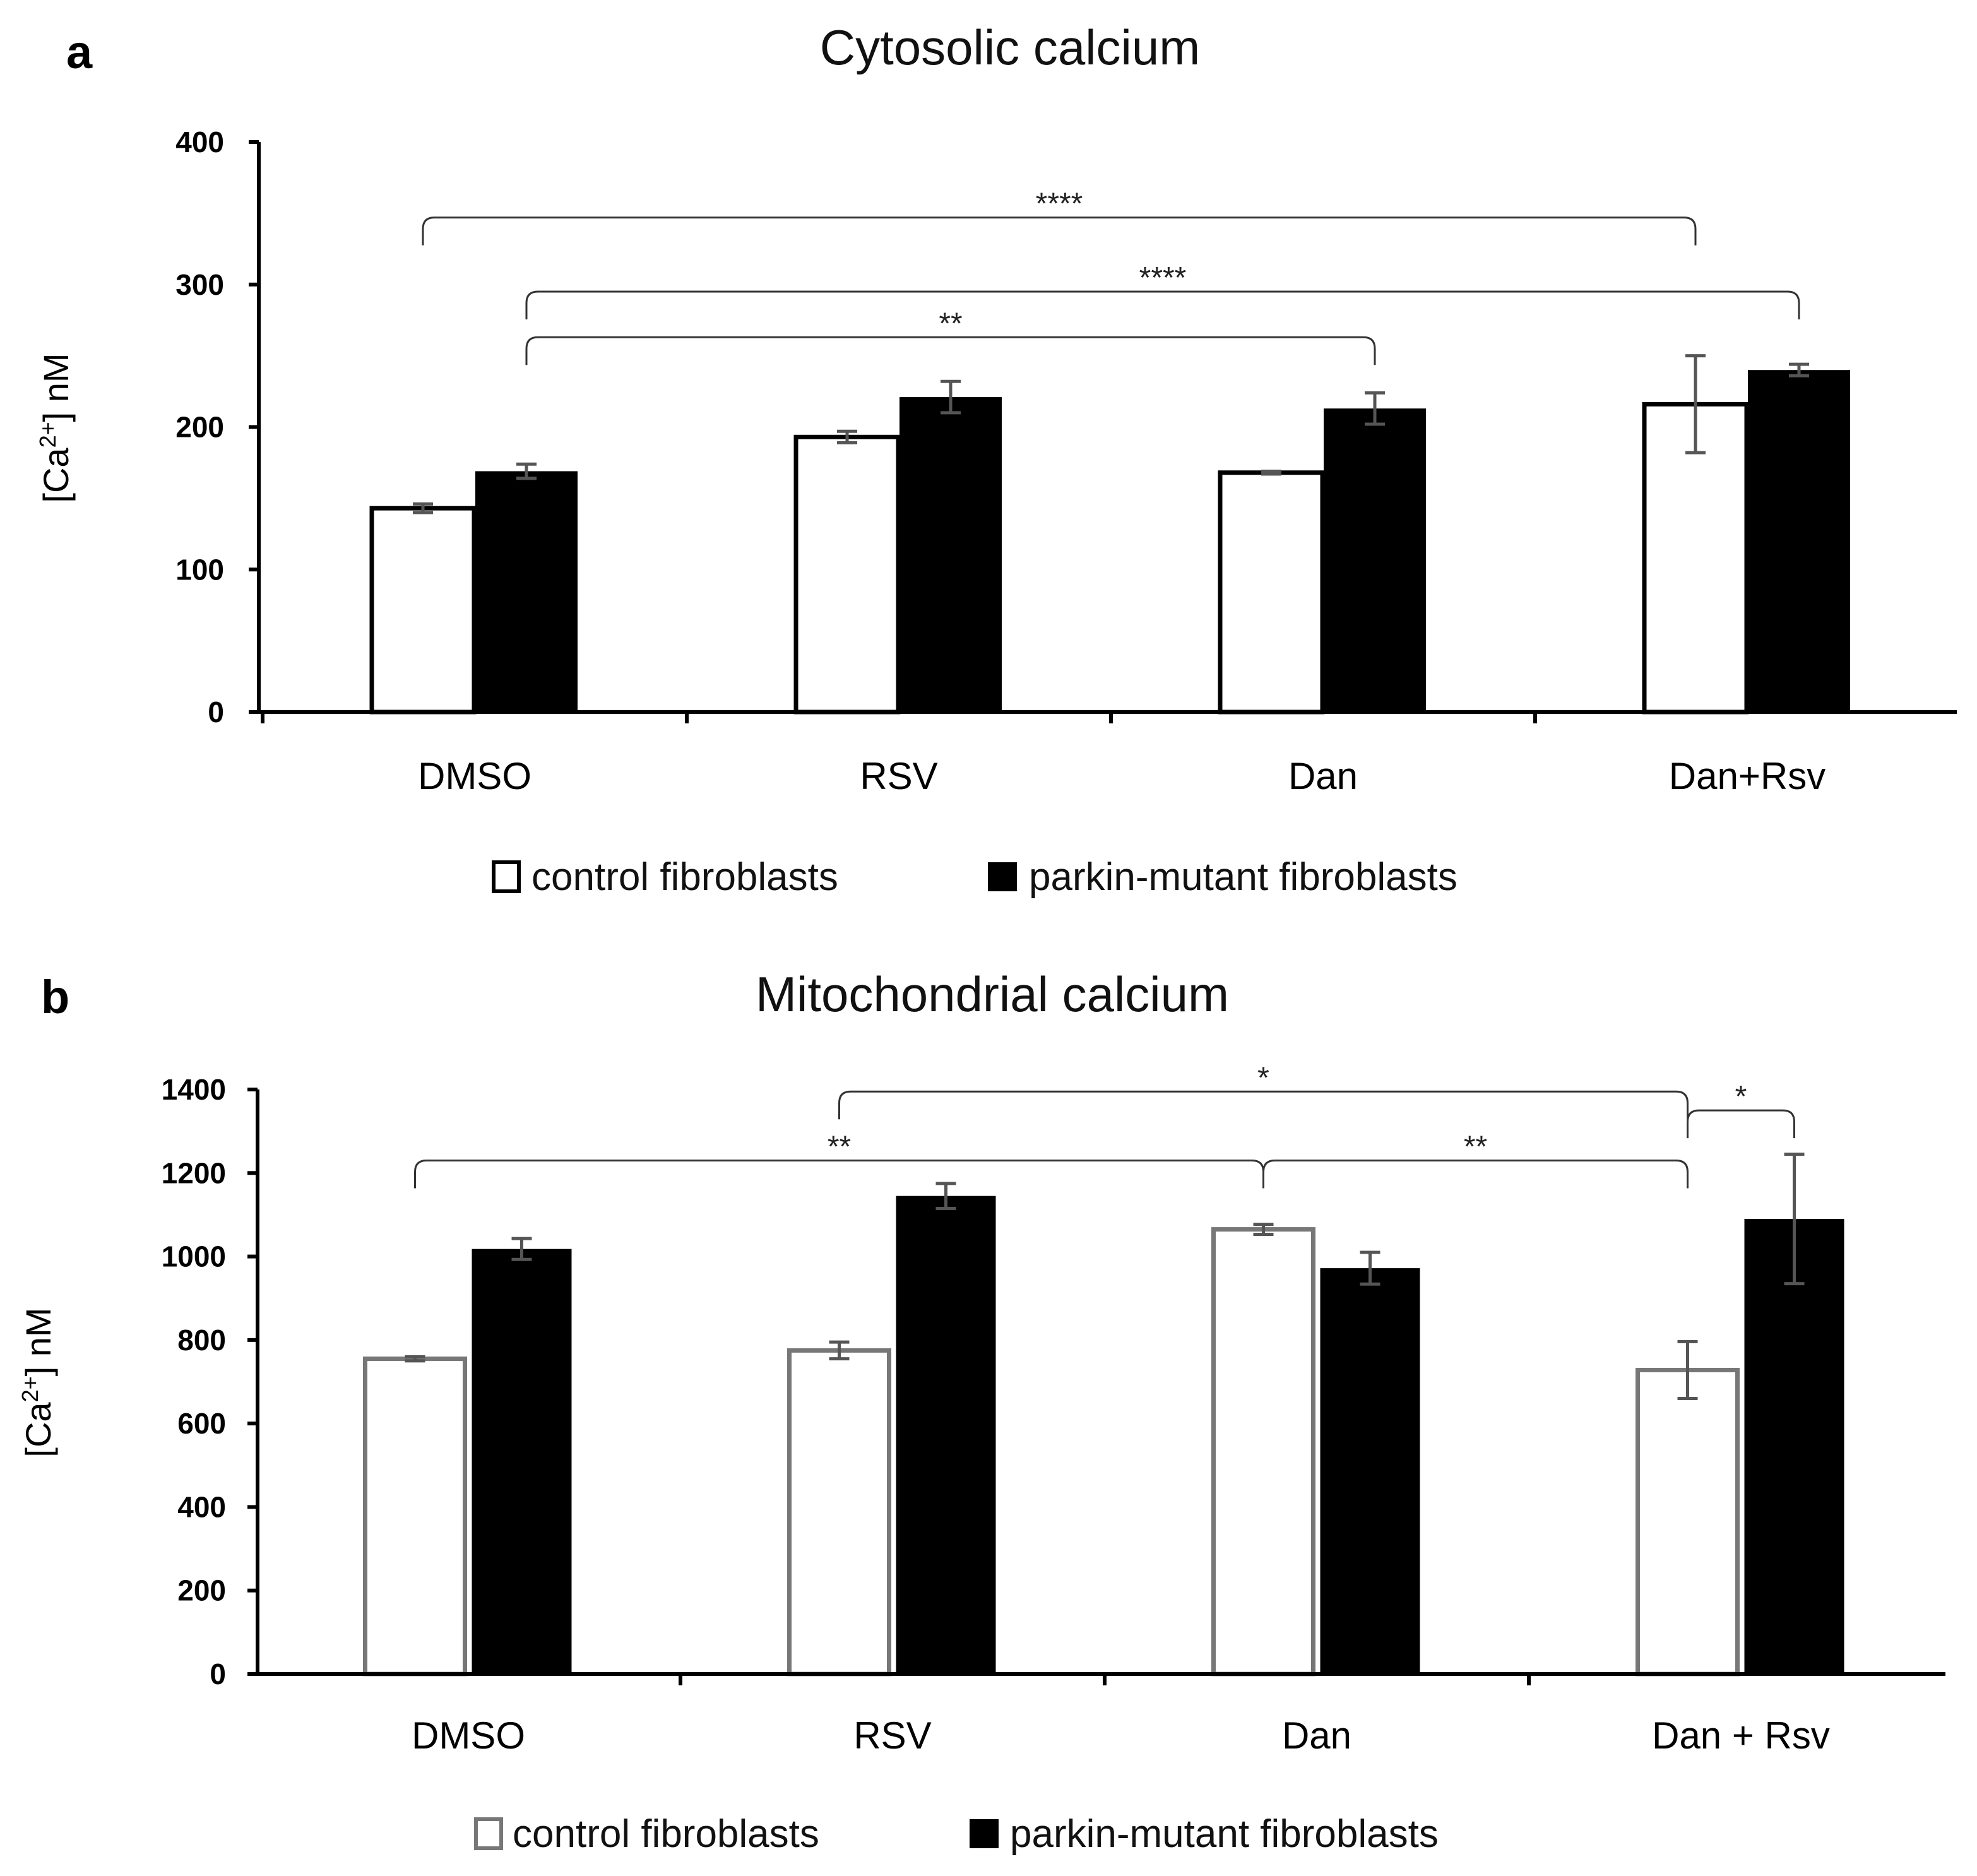 This screenshot has width=1977, height=1876. I want to click on chart-title: Cytosolic calcium, so click(1010, 47).